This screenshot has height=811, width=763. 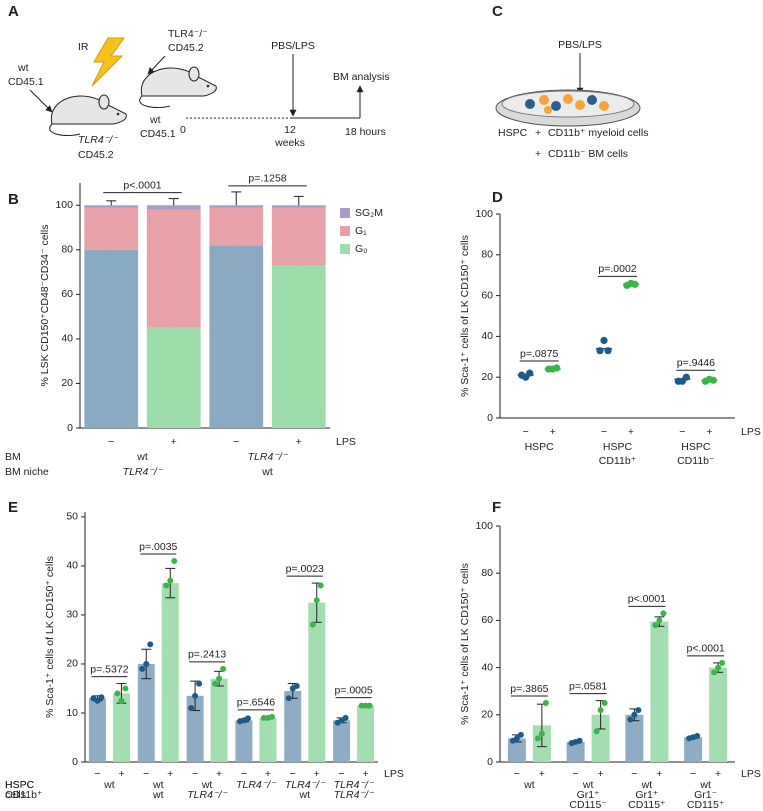 What do you see at coordinates (108, 62) in the screenshot?
I see `irradiation-bolt` at bounding box center [108, 62].